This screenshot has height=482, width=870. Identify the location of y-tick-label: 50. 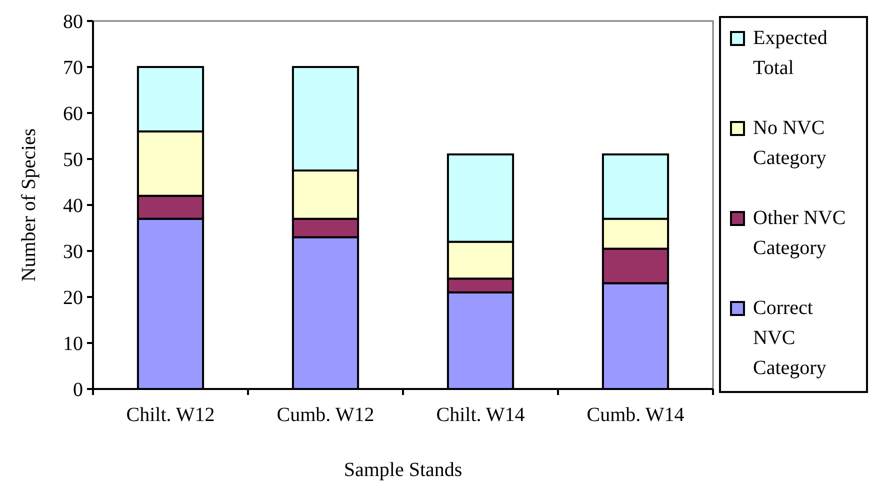
(73, 160).